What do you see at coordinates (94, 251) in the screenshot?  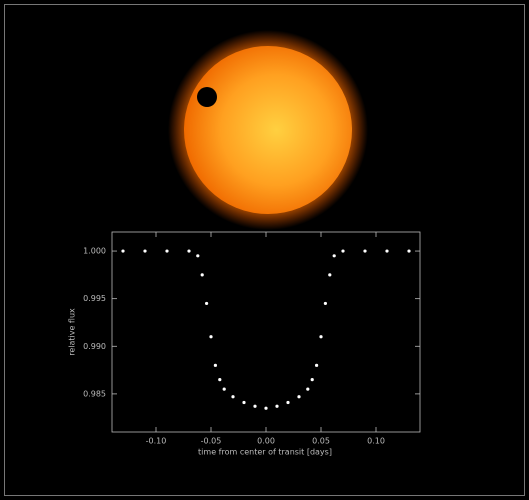 I see `y-tick-label: 1.000` at bounding box center [94, 251].